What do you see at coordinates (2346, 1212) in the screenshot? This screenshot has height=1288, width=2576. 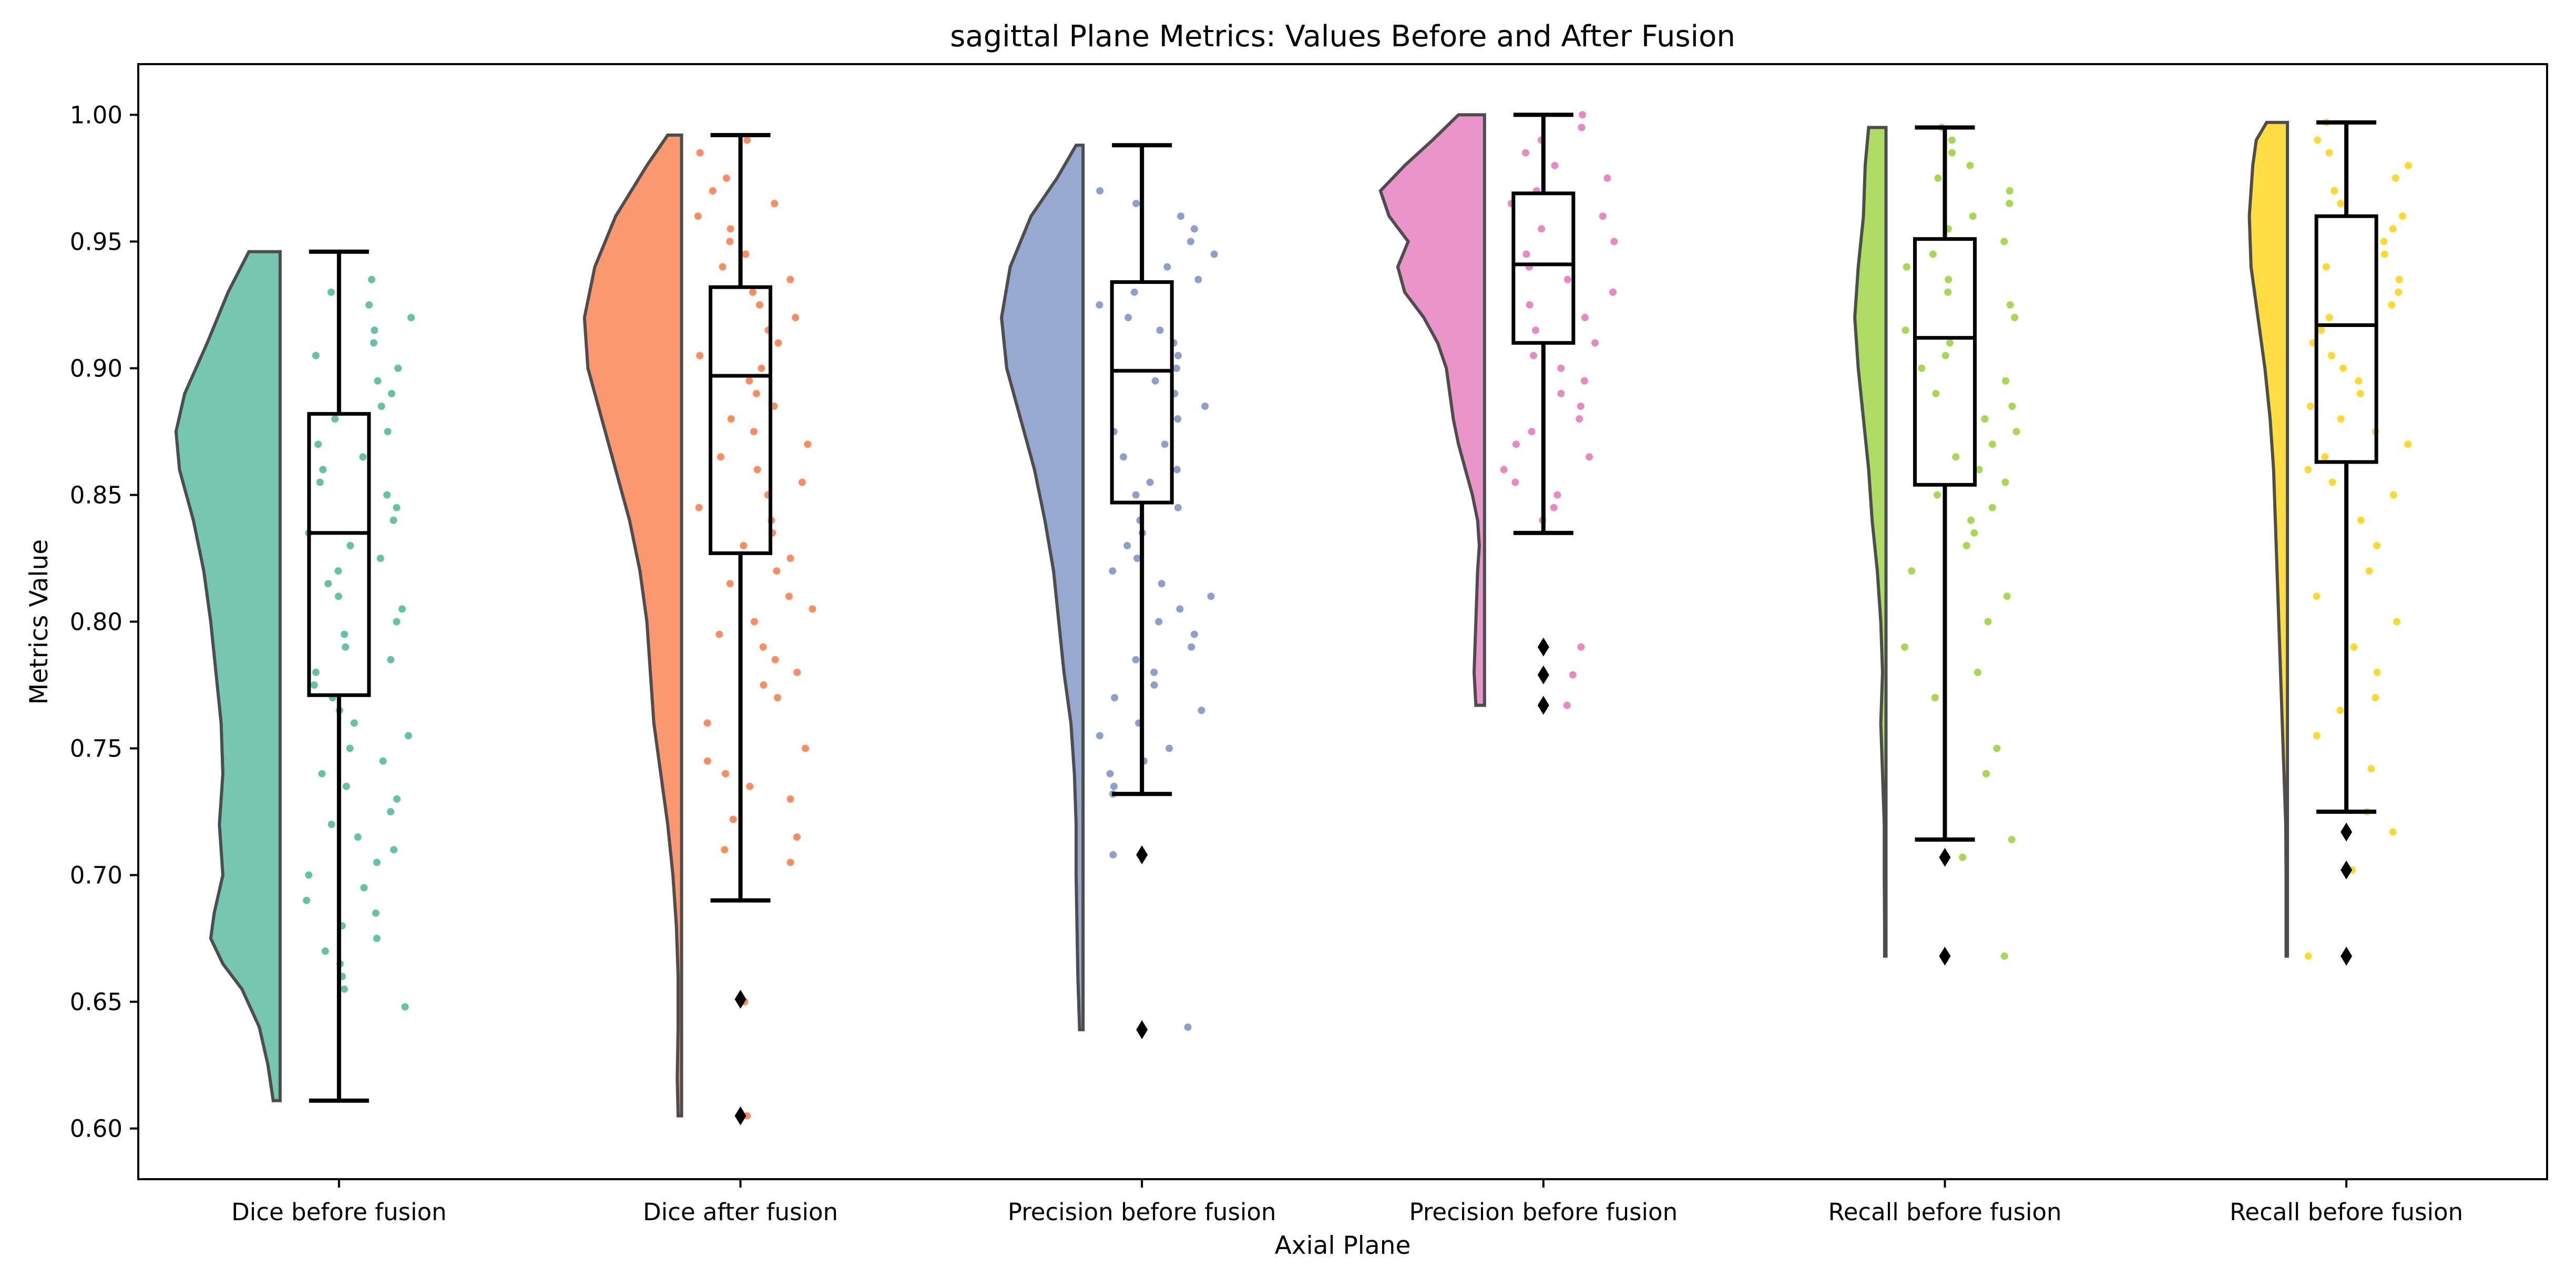 I see `x-tick-label: Recall before fusion` at bounding box center [2346, 1212].